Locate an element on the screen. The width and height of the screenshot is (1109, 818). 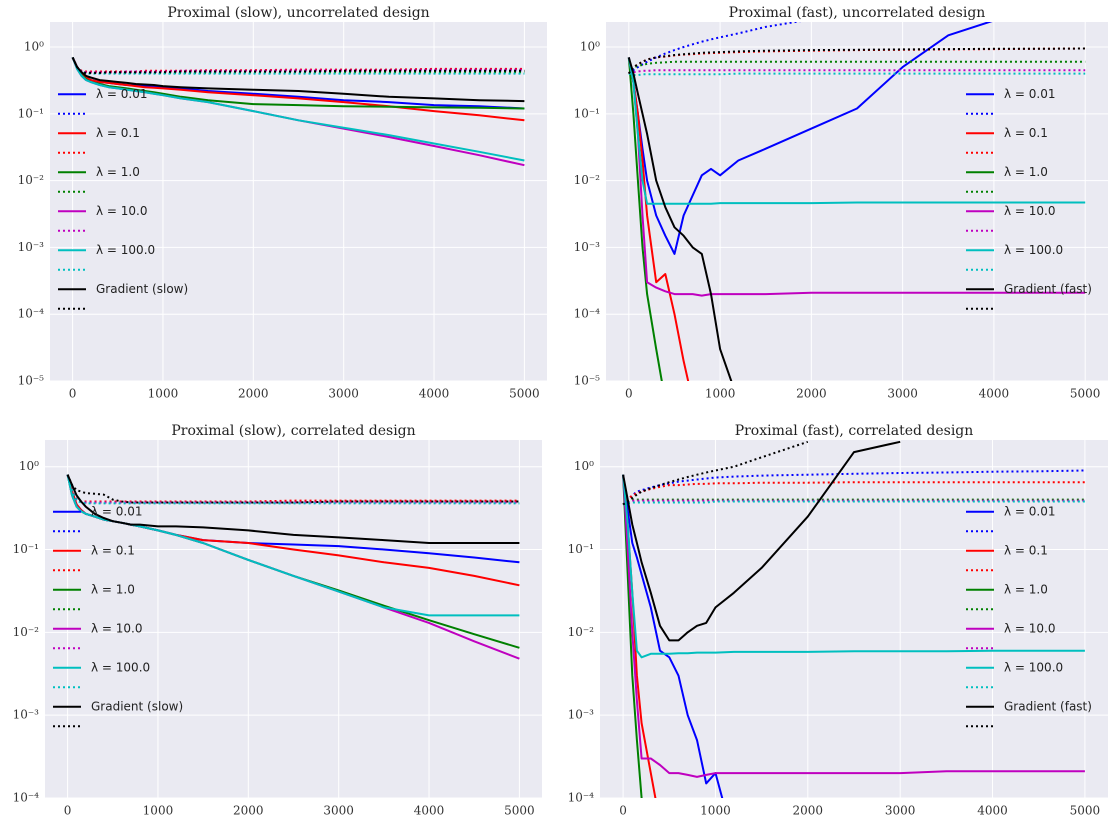
legend-label: Gradient (fast) is located at coordinates (1048, 289).